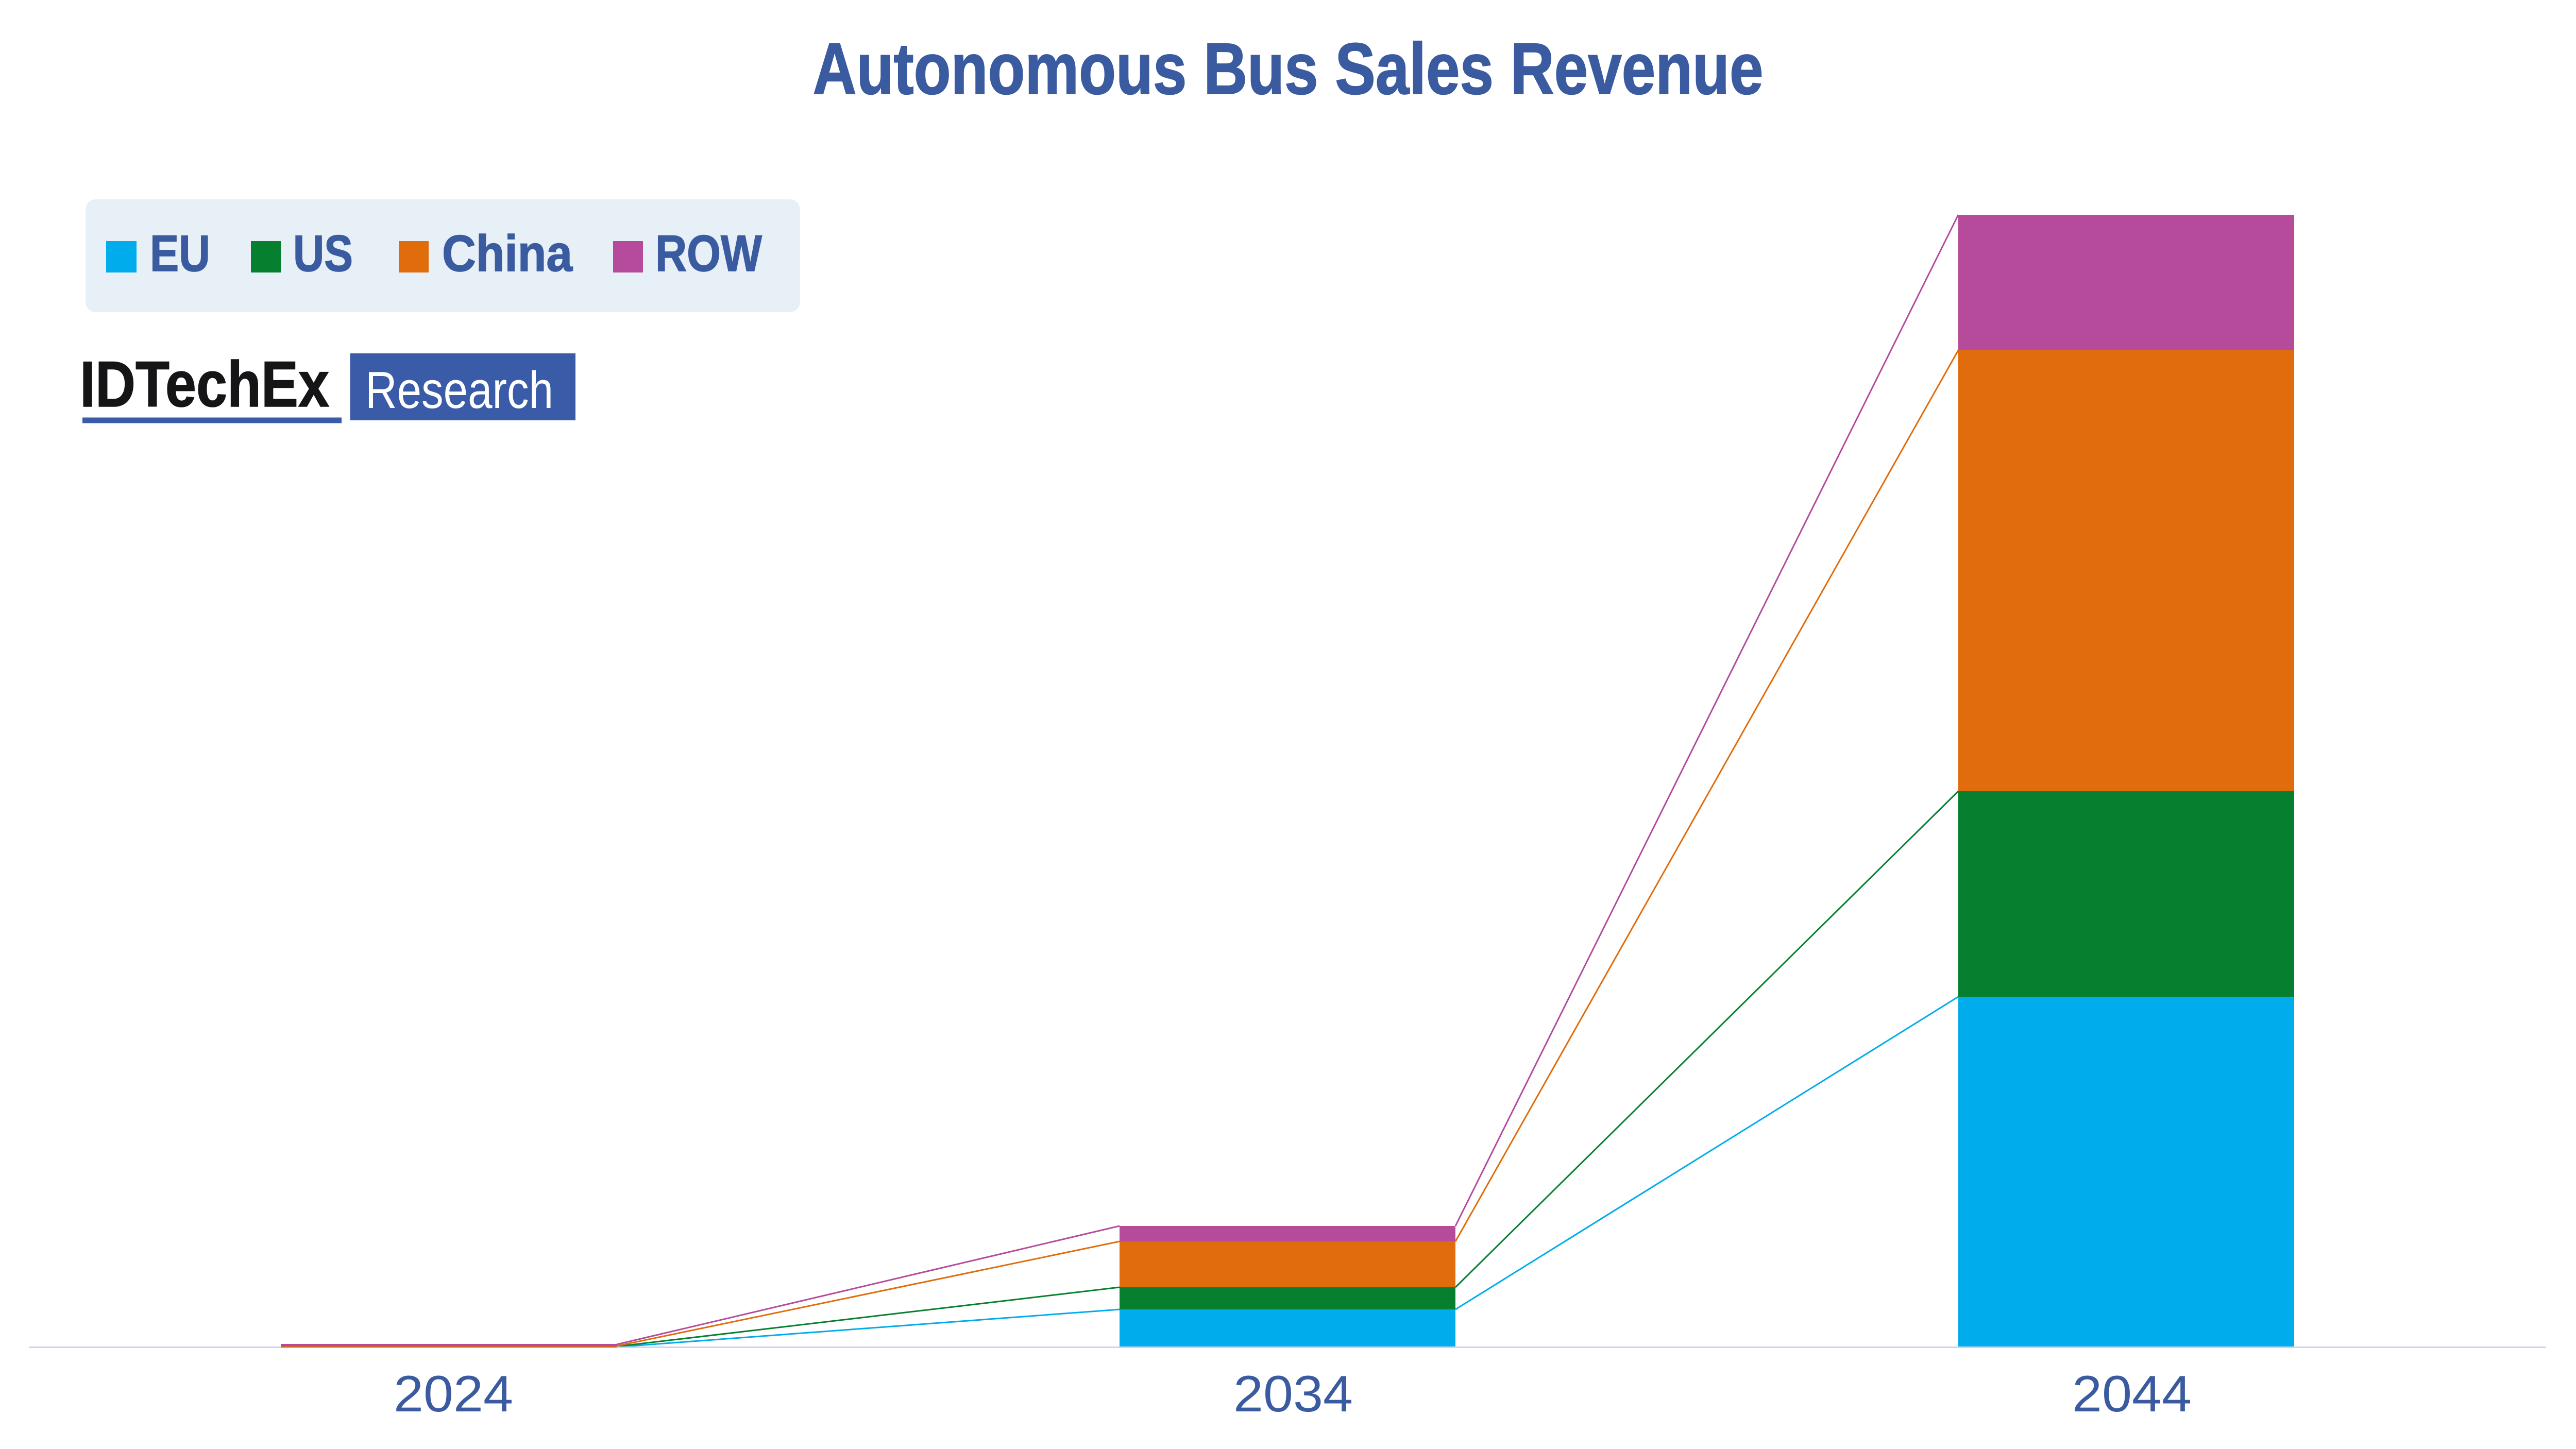 The height and width of the screenshot is (1449, 2576). I want to click on svg-text: US, so click(323, 253).